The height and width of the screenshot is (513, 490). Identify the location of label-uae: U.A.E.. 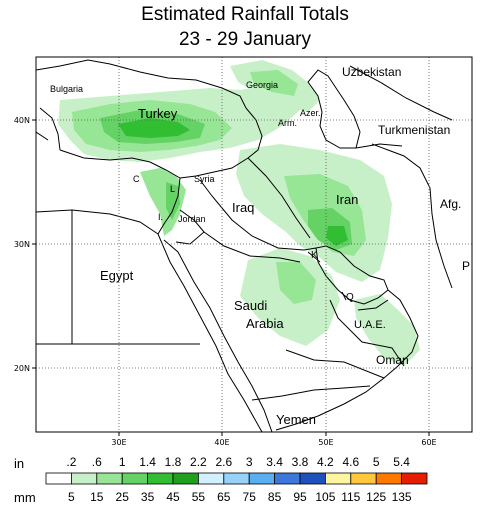
(370, 325).